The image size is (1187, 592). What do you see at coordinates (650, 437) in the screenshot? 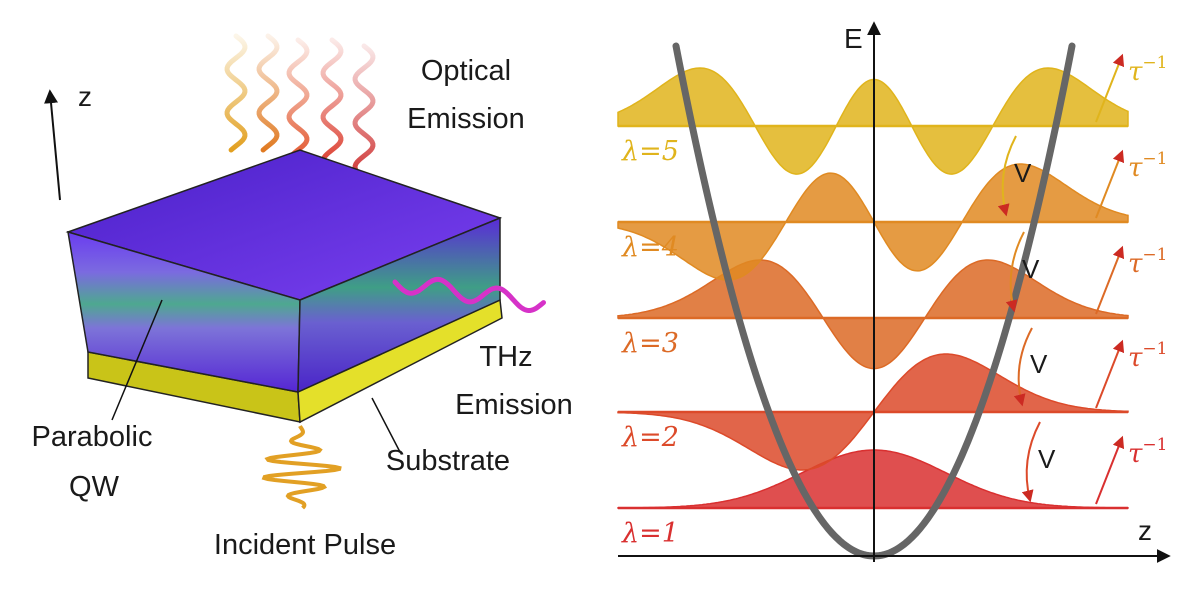
I see `level-label-2: λ=2` at bounding box center [650, 437].